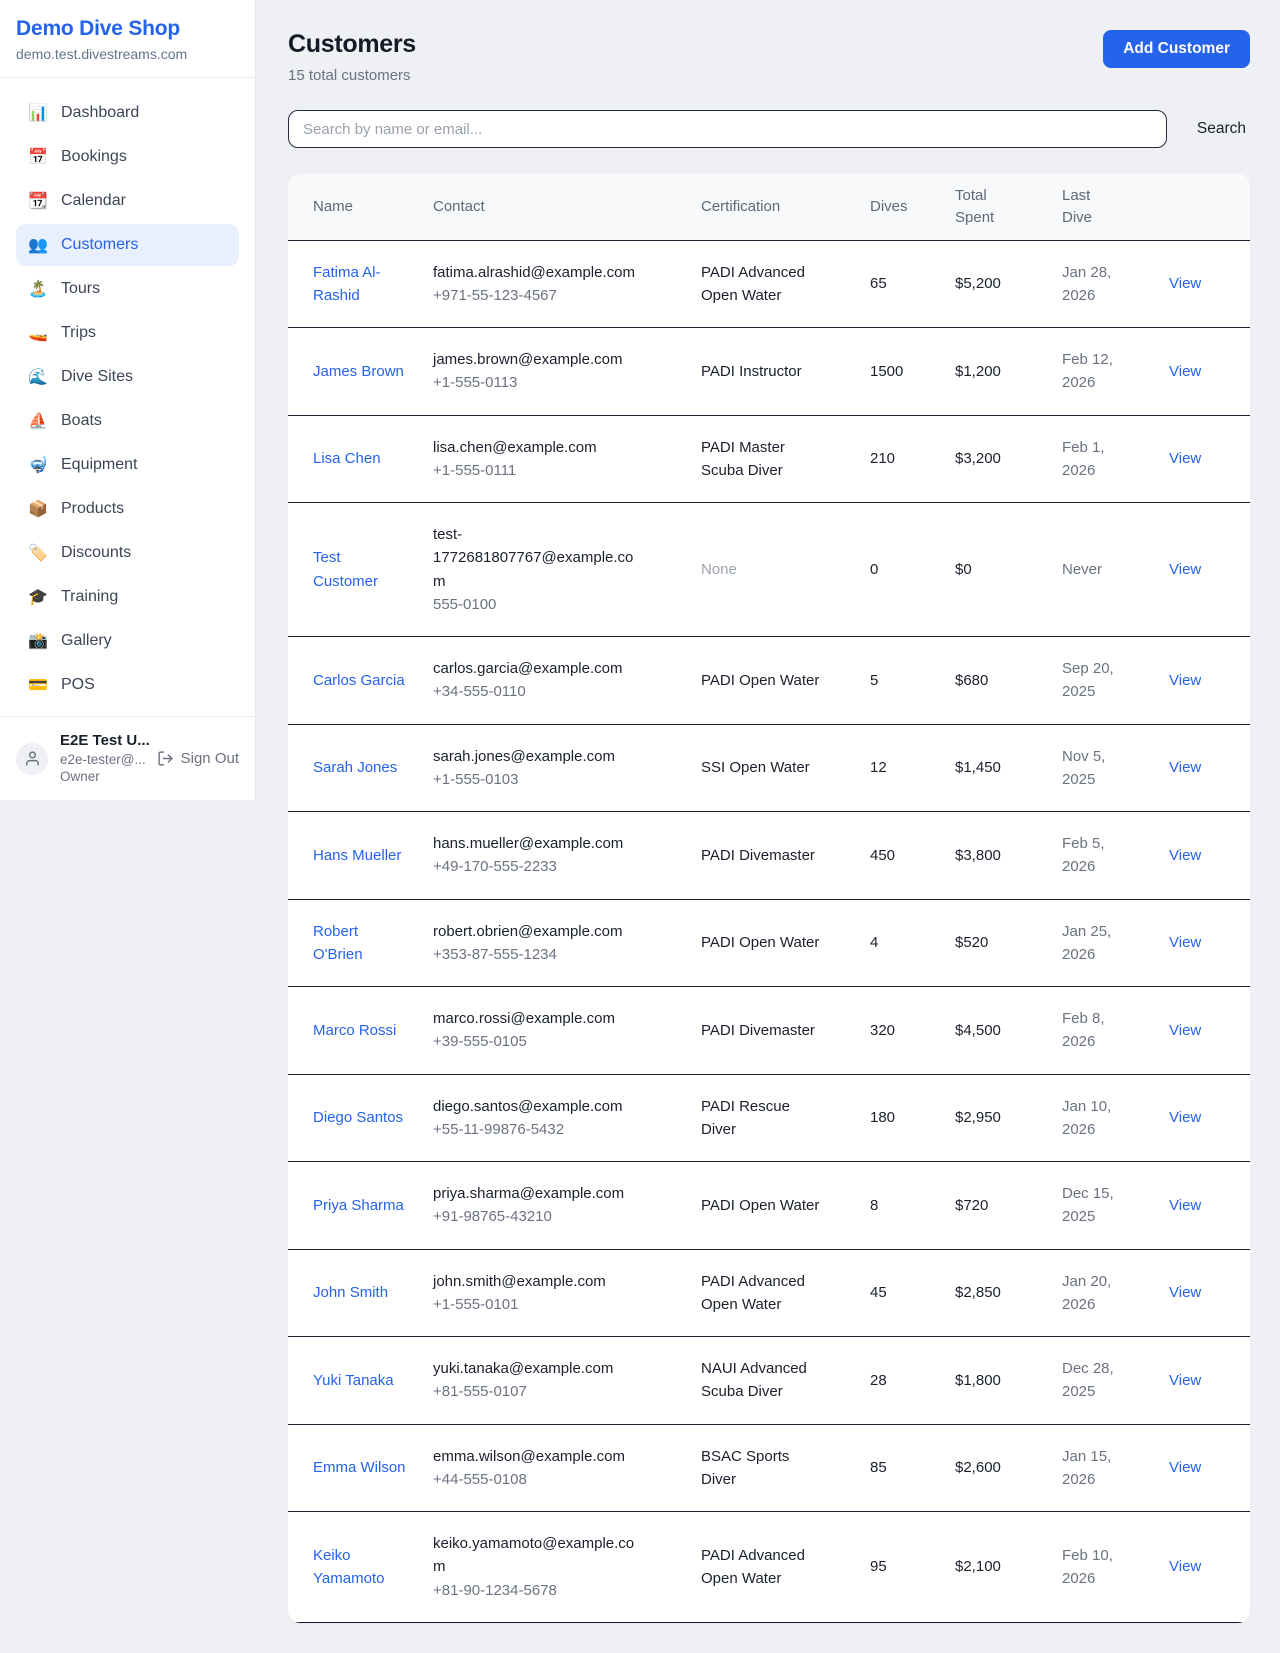  I want to click on customer-name-link: Hans Mueller, so click(357, 855).